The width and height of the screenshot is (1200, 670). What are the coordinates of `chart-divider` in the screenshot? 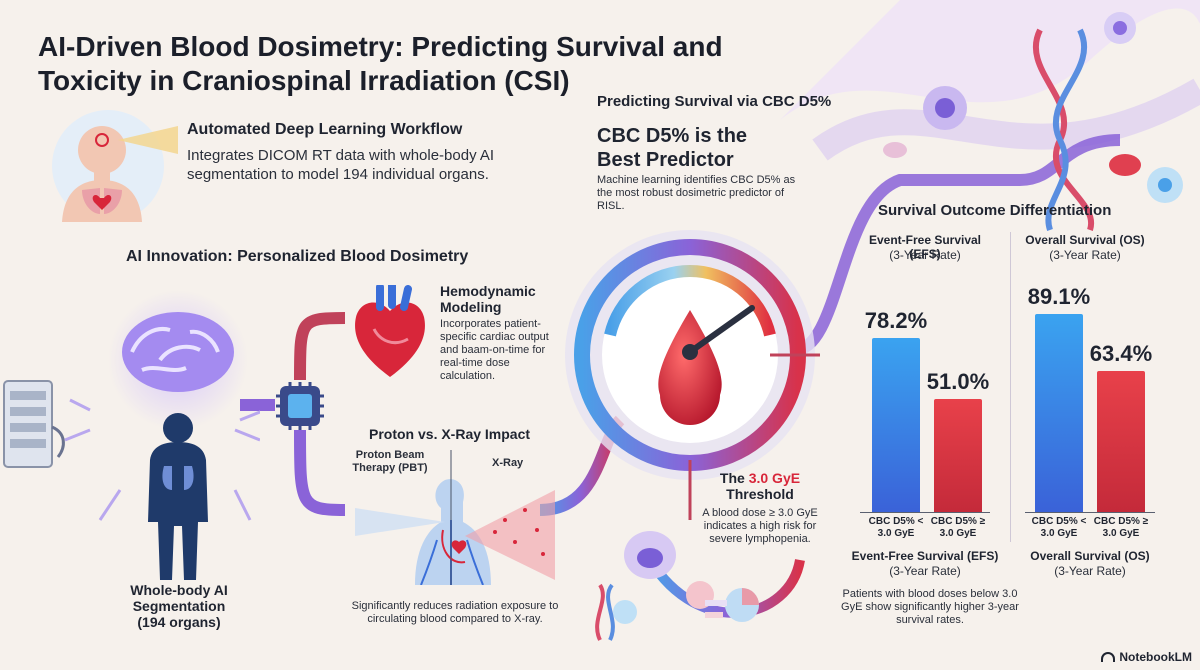 It's located at (1010, 387).